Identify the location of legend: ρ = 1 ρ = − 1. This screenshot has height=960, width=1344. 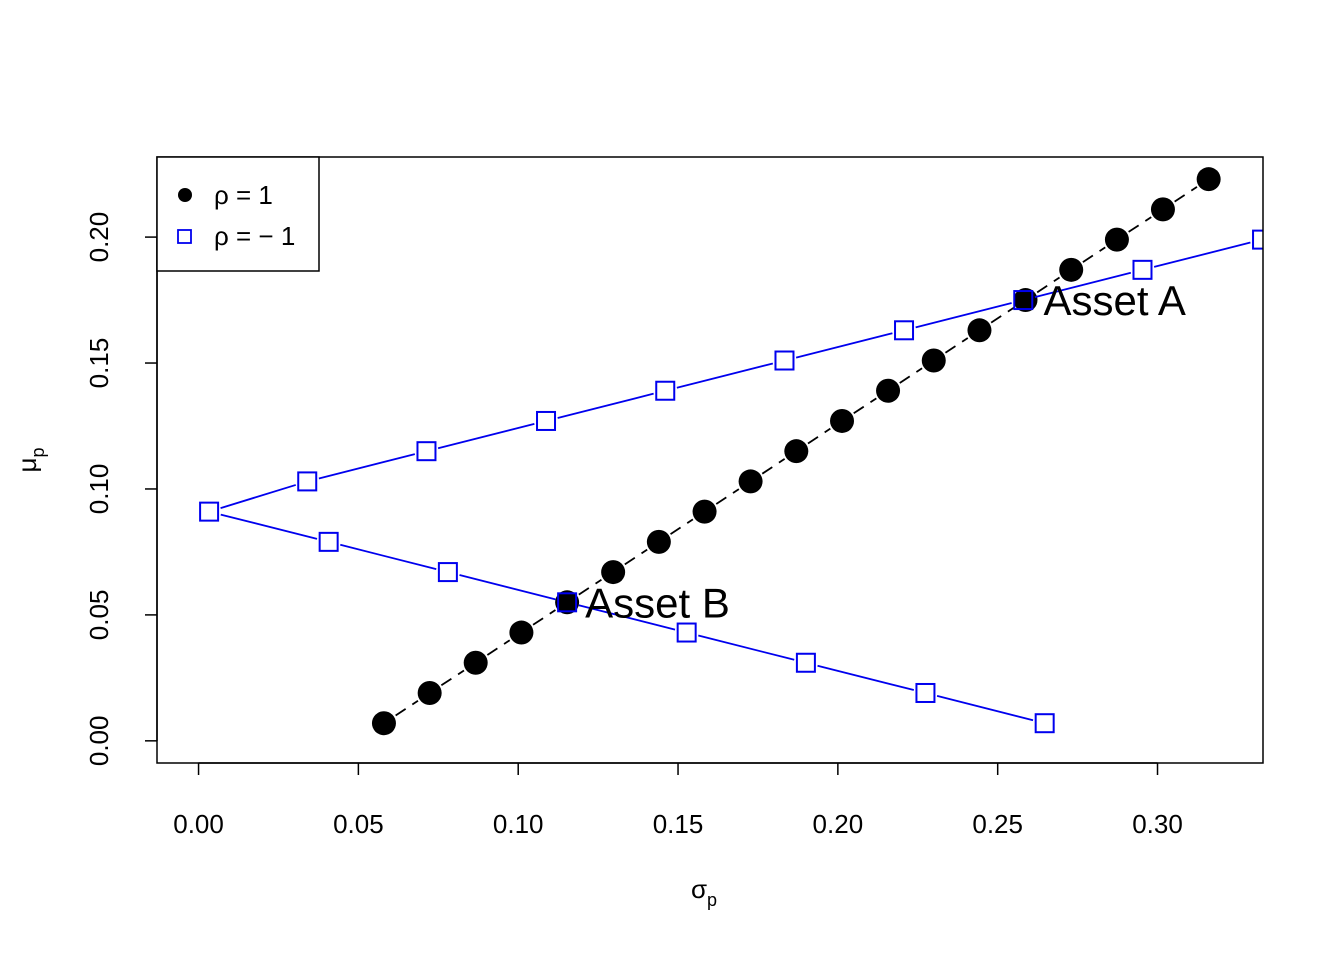
(238, 214).